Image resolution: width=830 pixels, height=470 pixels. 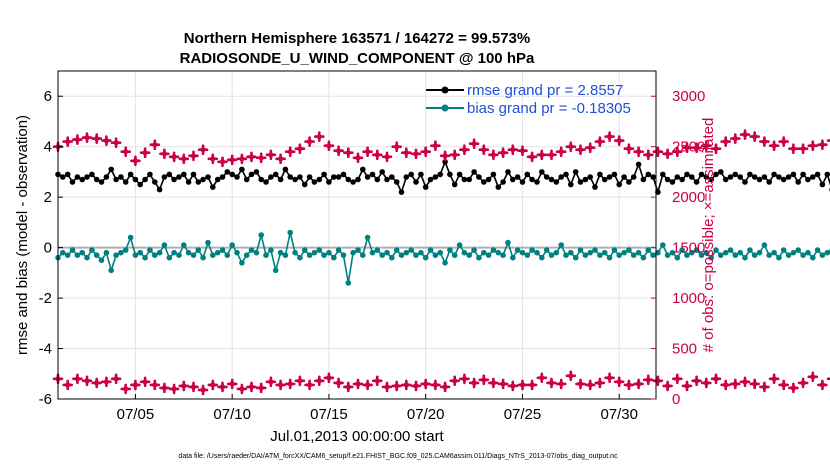 I want to click on y-left-tick-label: 6, so click(x=48, y=96).